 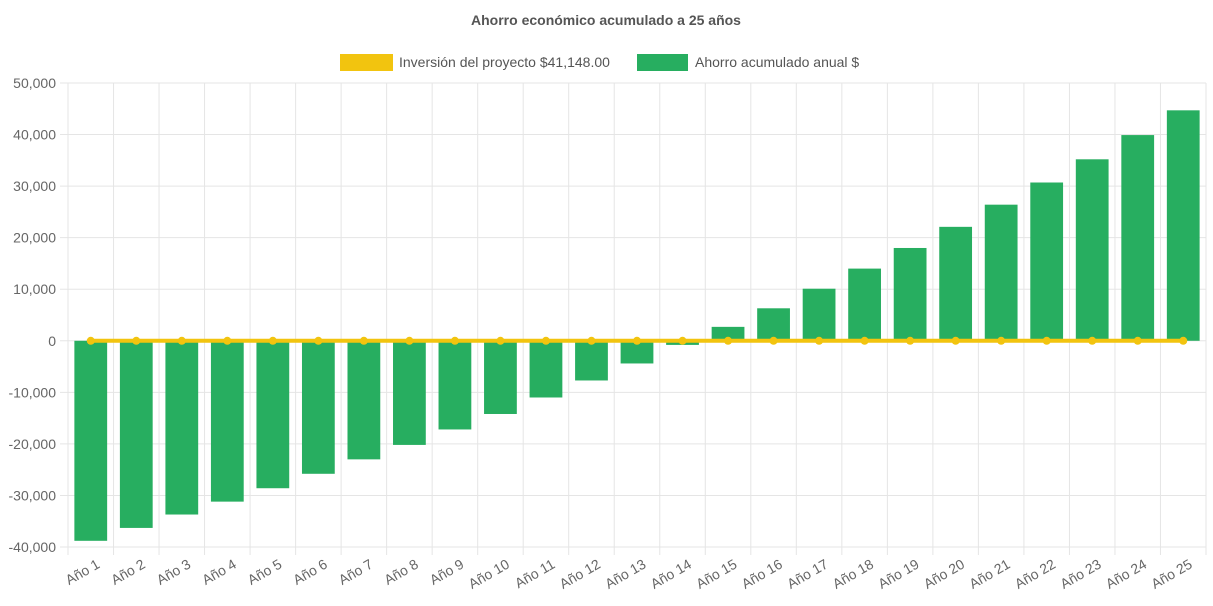 What do you see at coordinates (52, 341) in the screenshot?
I see `y-tick-label: 0` at bounding box center [52, 341].